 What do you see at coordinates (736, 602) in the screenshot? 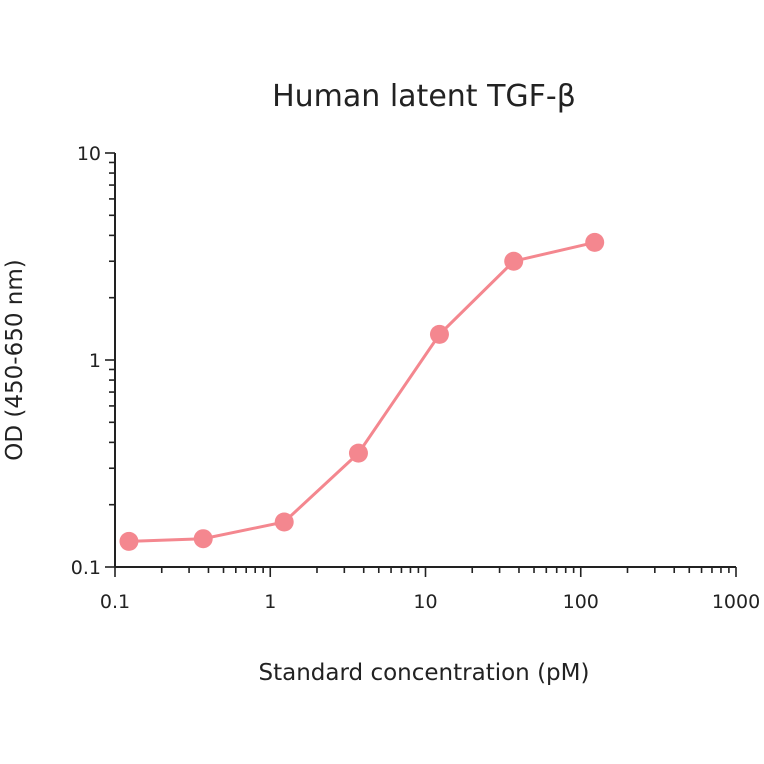
I see `x-tick-label: 1000` at bounding box center [736, 602].